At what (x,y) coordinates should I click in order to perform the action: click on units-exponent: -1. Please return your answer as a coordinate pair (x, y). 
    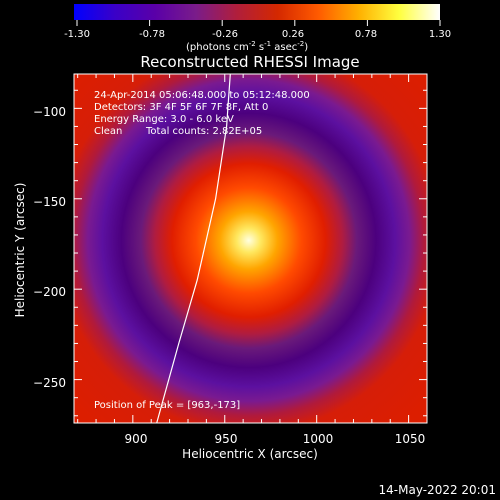
    Looking at the image, I should click on (267, 44).